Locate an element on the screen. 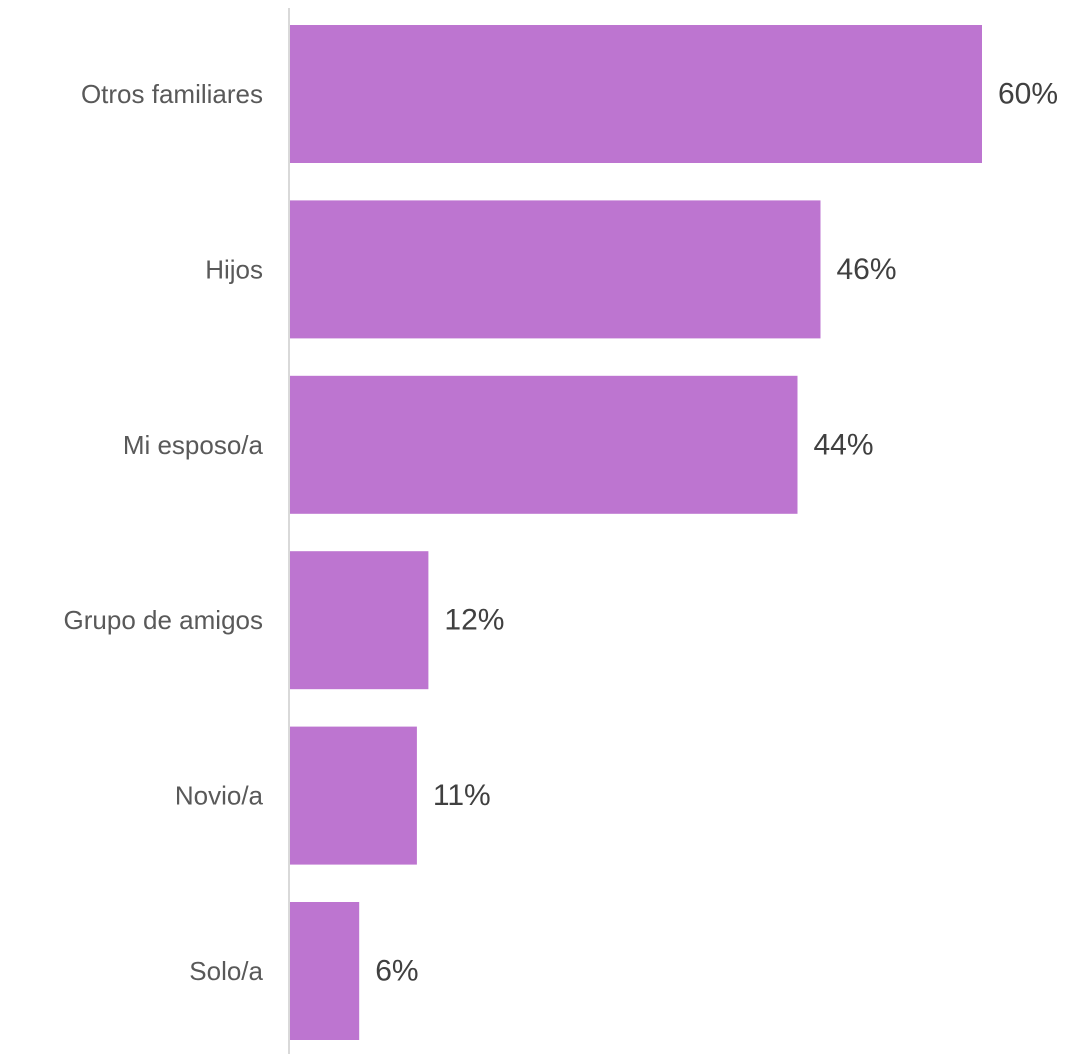 Image resolution: width=1084 pixels, height=1054 pixels. value-label: 6% is located at coordinates (396, 971).